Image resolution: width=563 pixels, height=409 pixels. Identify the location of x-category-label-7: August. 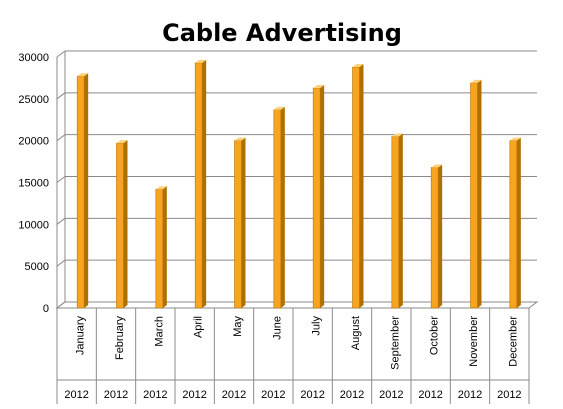
(356, 333).